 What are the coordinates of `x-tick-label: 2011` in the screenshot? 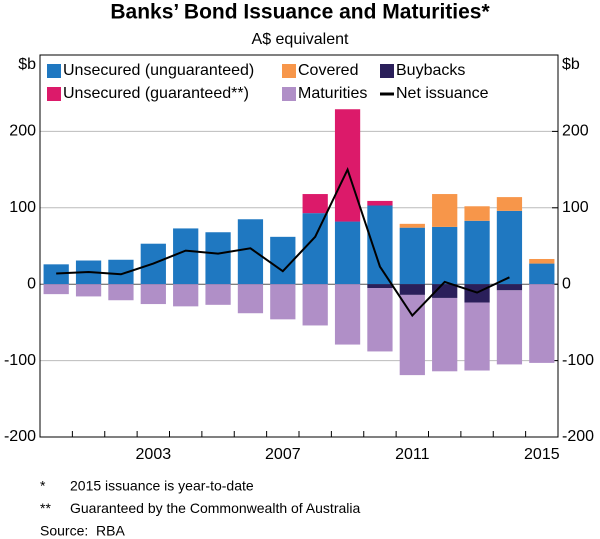 It's located at (412, 454).